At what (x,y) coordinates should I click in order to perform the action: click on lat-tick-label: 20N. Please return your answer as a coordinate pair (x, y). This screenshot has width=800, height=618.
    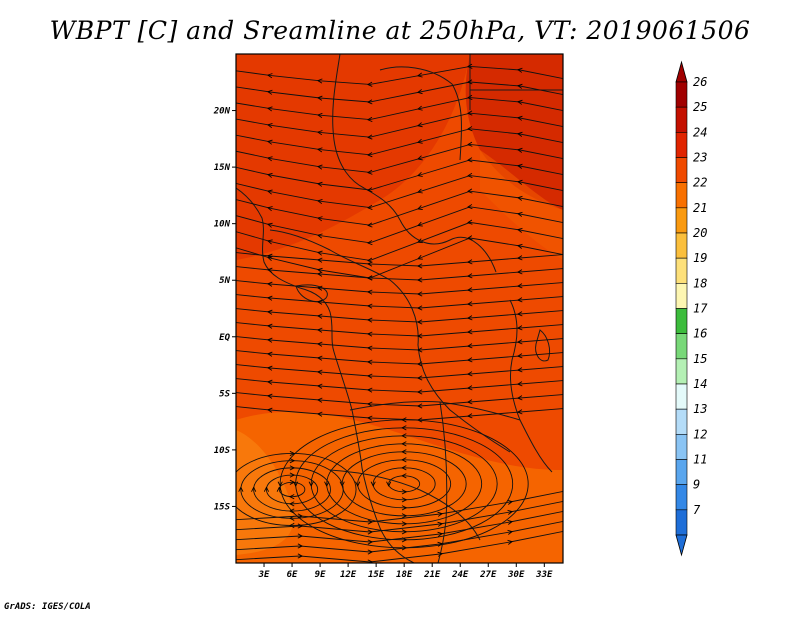
    Looking at the image, I should click on (222, 112).